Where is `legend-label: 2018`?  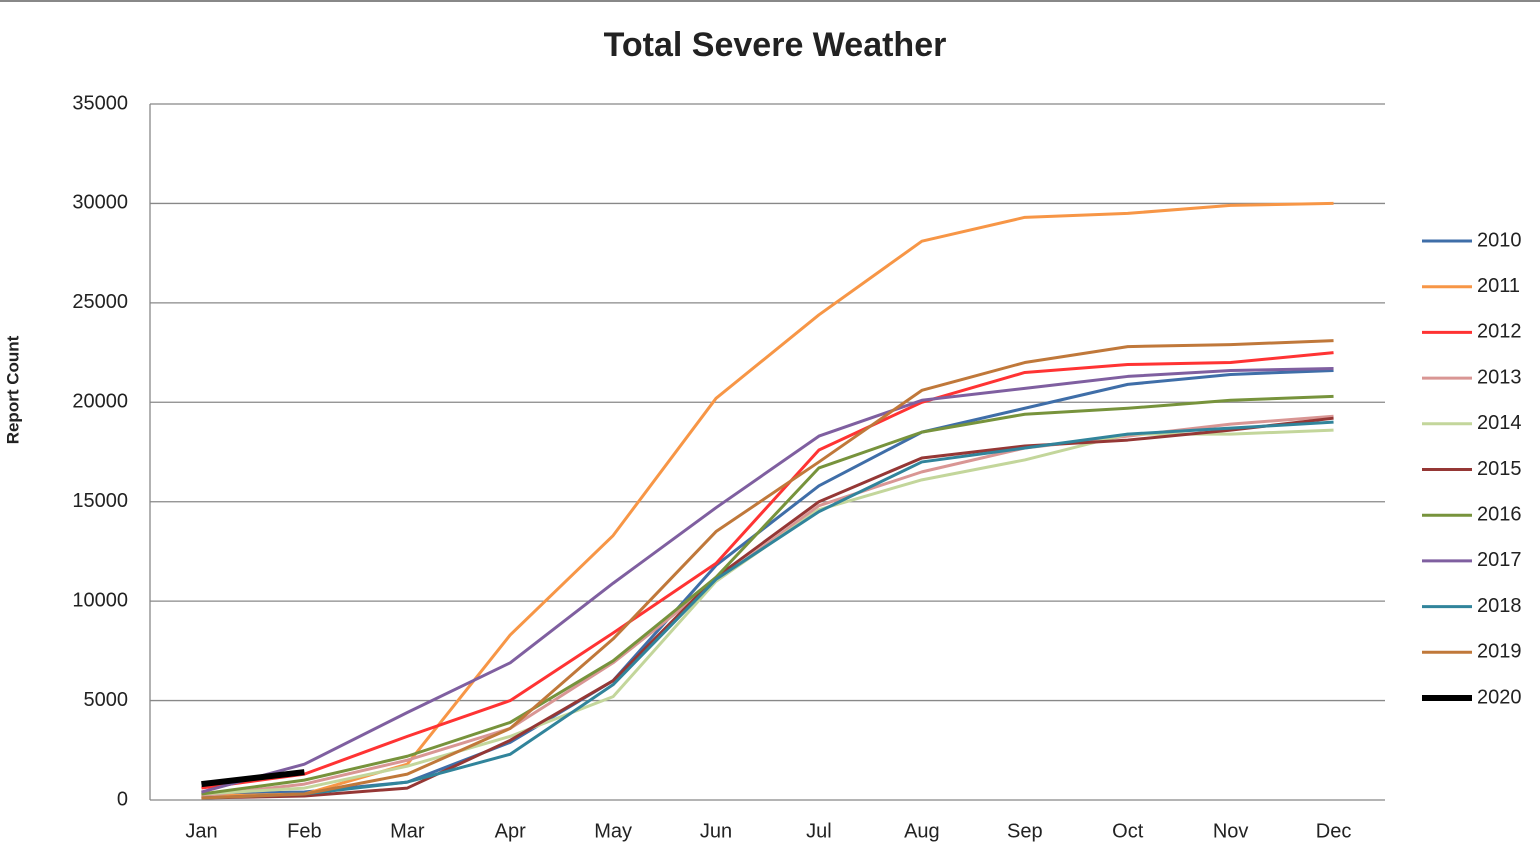
legend-label: 2018 is located at coordinates (1499, 606).